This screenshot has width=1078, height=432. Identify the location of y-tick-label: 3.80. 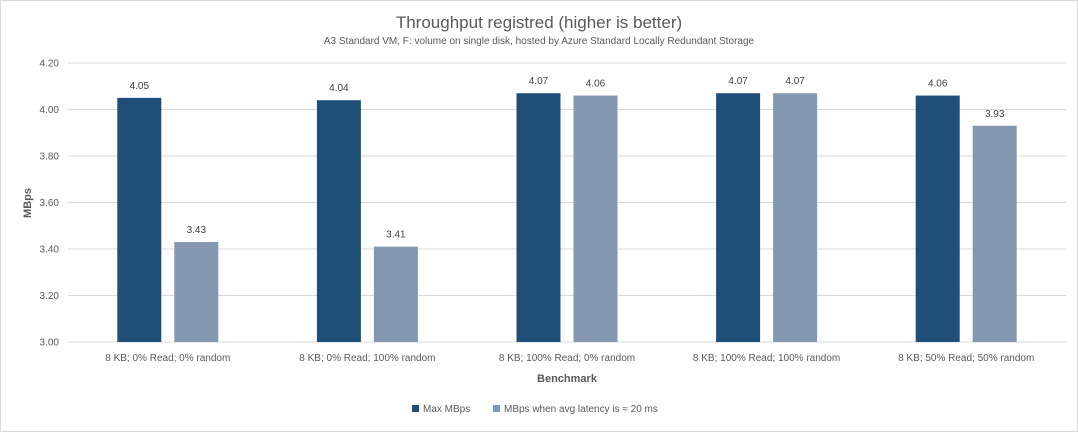
(50, 157).